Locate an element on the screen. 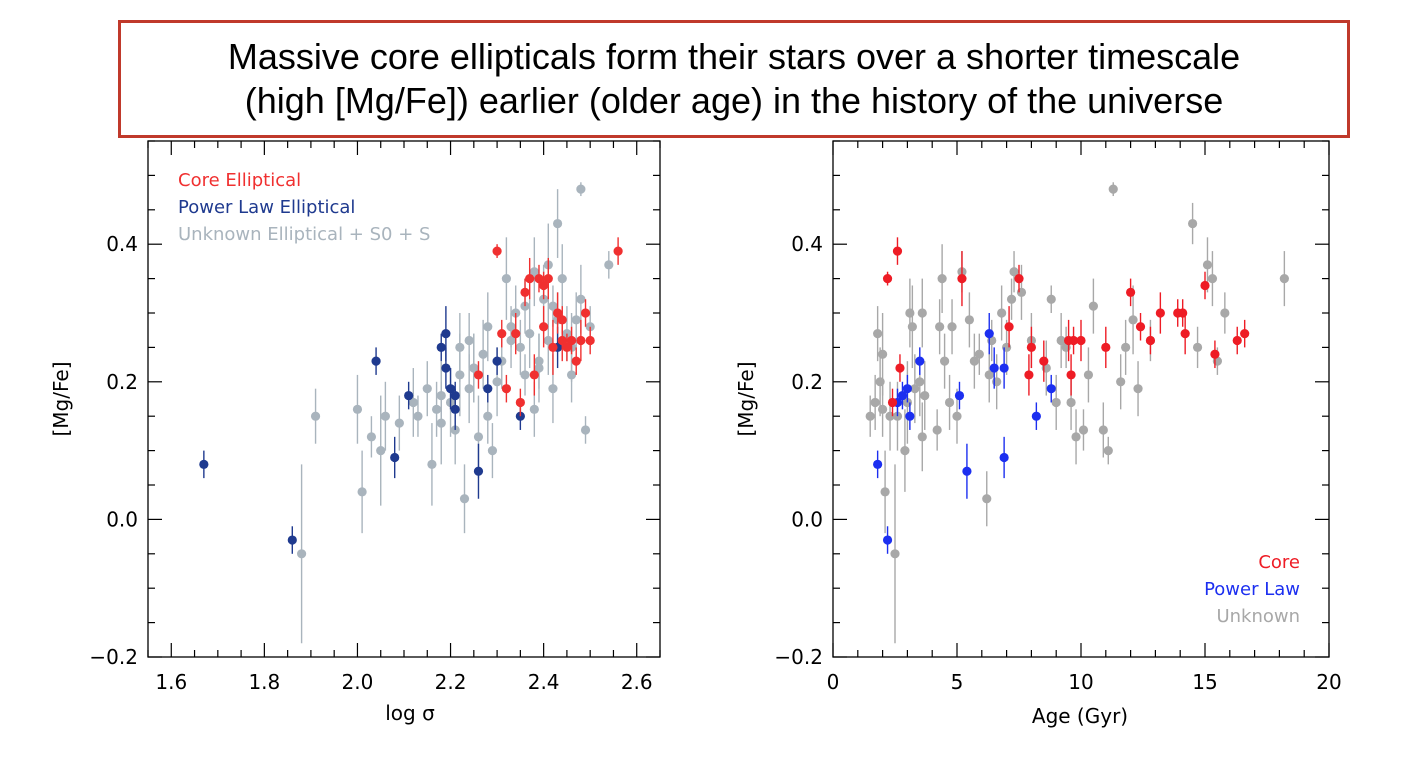  x-tick-label: 20 is located at coordinates (1328, 682).